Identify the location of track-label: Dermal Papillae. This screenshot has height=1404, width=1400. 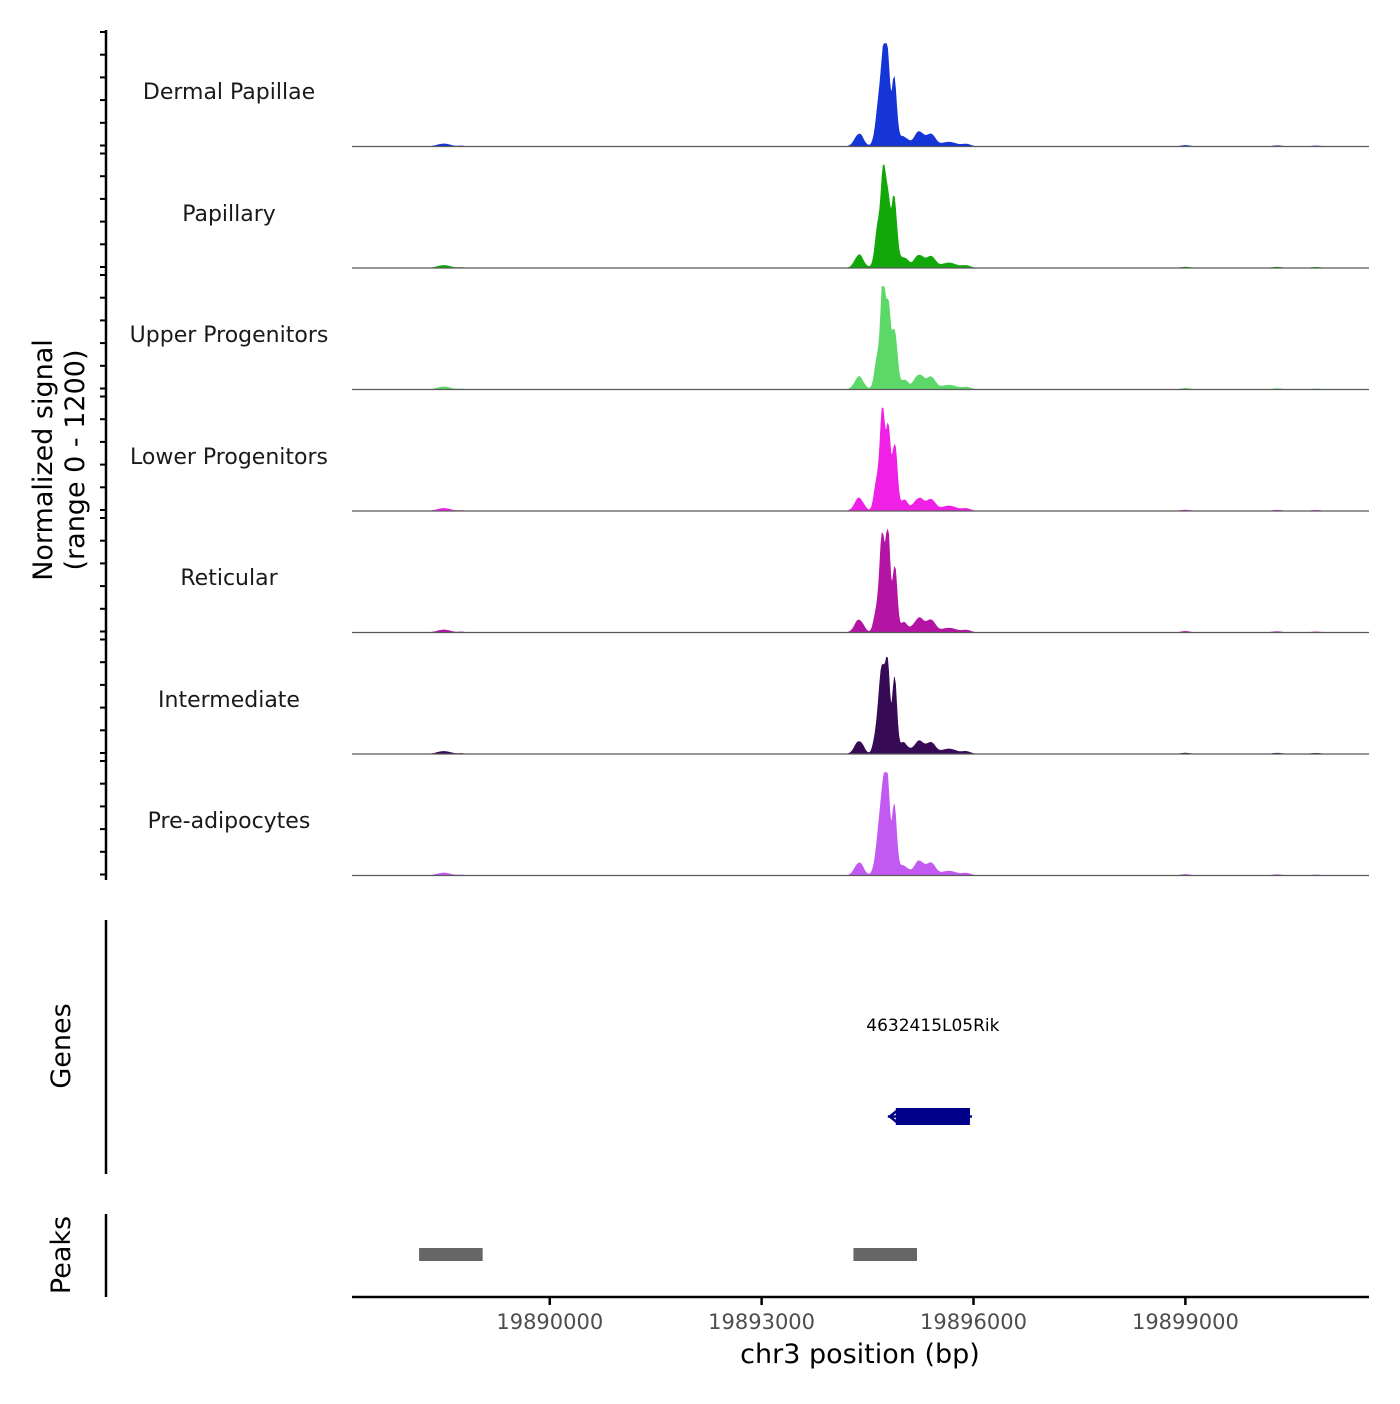
(229, 92).